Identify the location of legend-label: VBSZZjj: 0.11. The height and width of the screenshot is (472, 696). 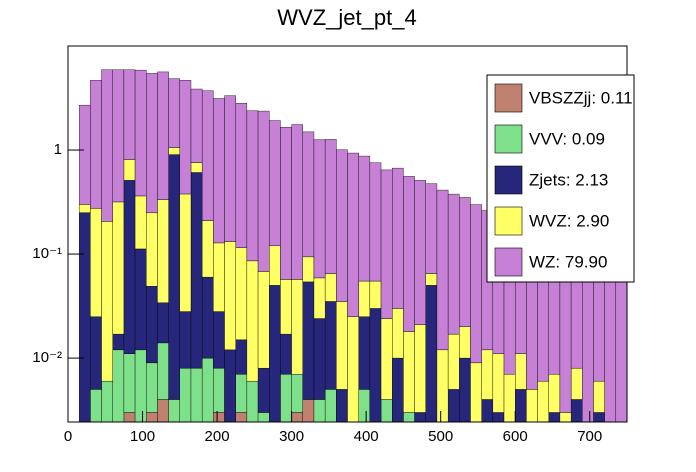
(581, 97).